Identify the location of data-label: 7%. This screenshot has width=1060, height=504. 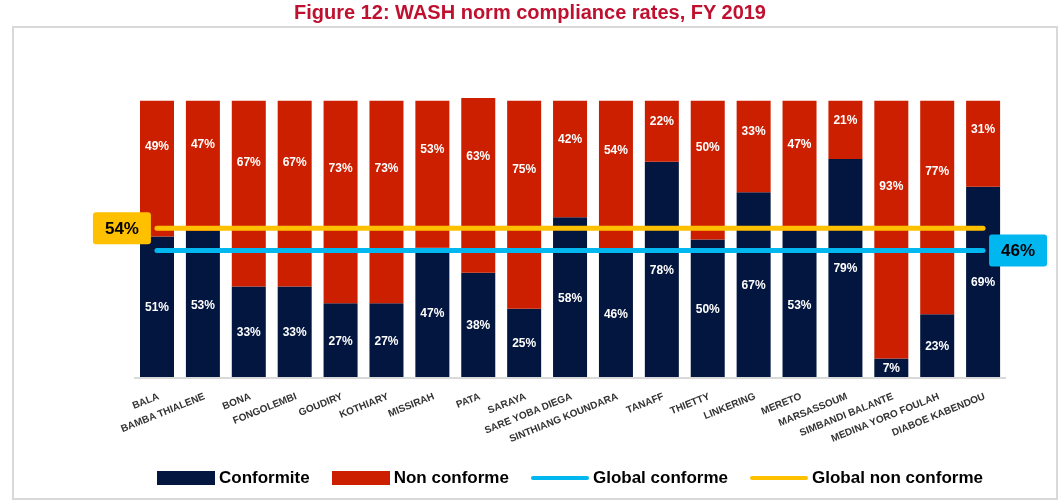
(891, 368).